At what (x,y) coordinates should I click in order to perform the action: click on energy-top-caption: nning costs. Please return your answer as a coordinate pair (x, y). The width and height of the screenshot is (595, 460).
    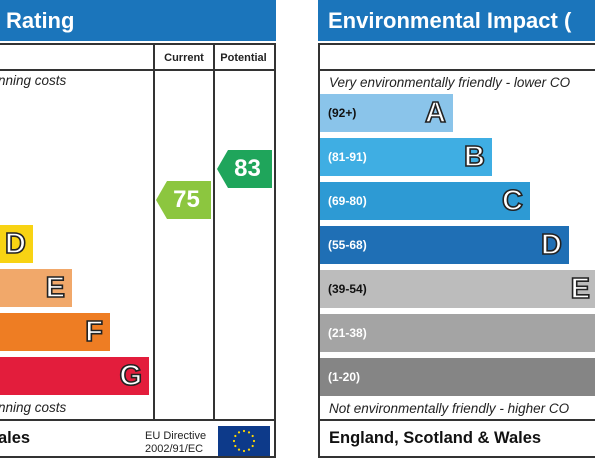
    Looking at the image, I should click on (33, 80).